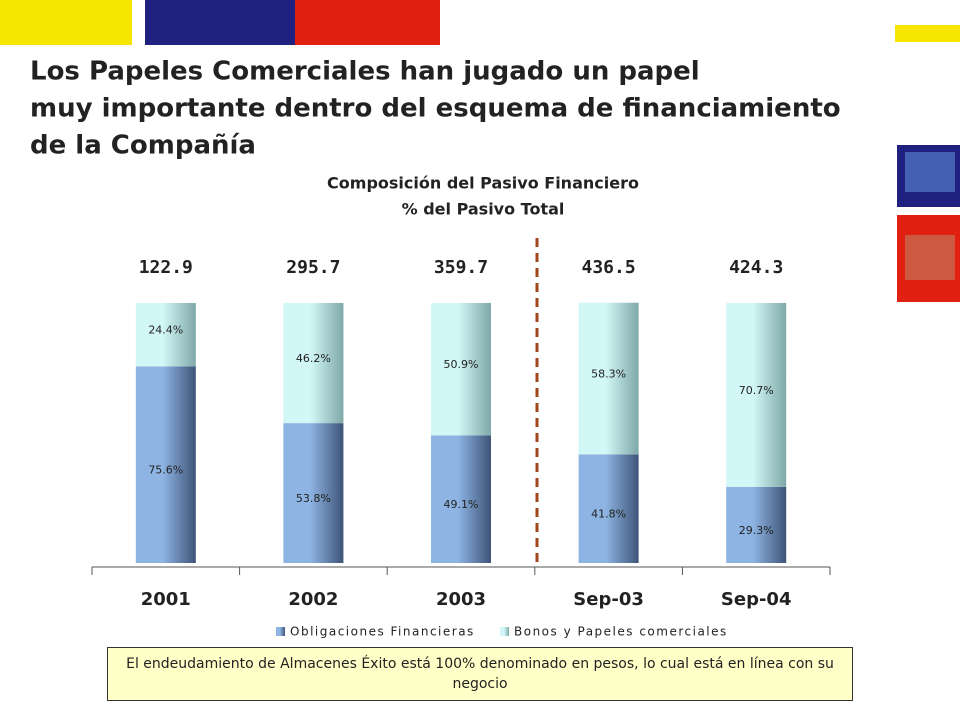 The height and width of the screenshot is (720, 960). I want to click on legend-label: Obligaciones Financieras, so click(382, 632).